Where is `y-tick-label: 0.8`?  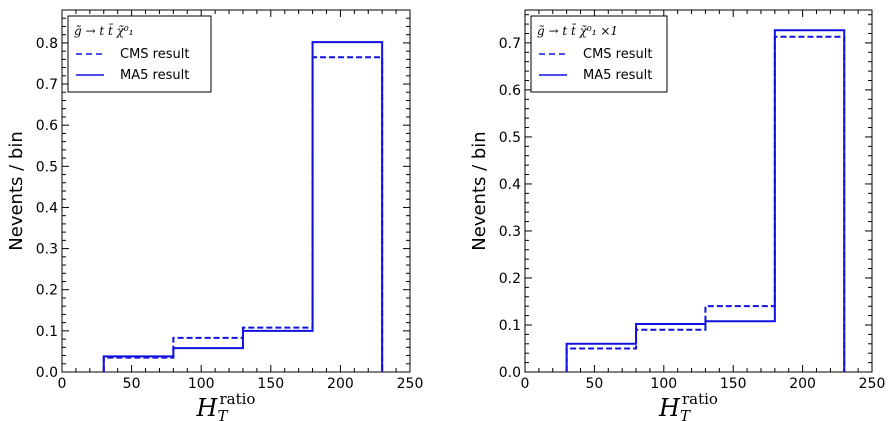
y-tick-label: 0.8 is located at coordinates (47, 44).